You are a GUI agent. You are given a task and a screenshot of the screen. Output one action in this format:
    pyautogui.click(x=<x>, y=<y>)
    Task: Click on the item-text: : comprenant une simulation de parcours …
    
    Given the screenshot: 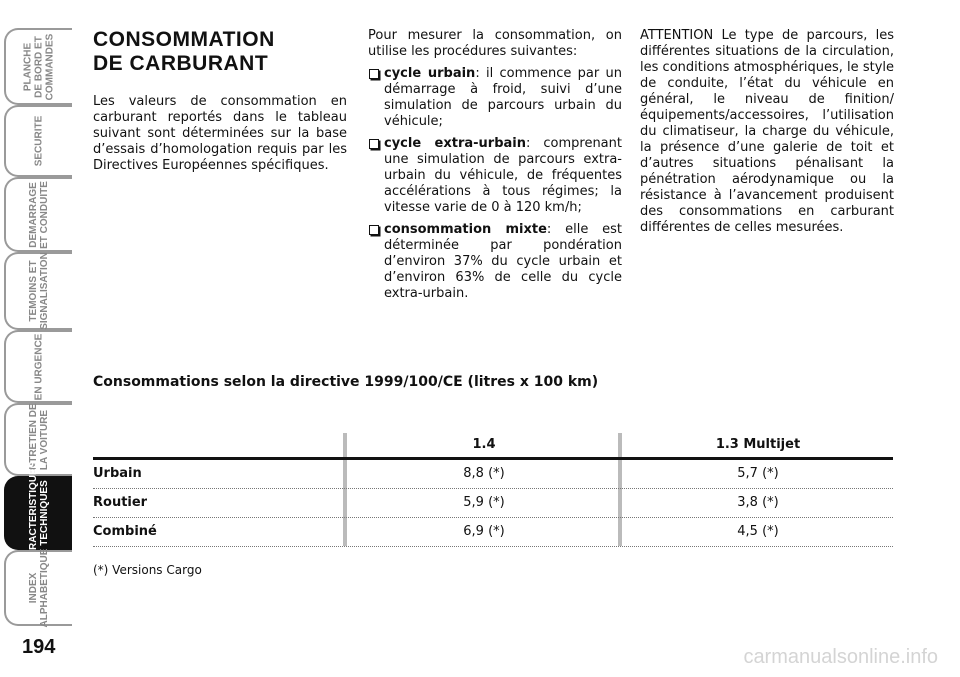 What is the action you would take?
    pyautogui.click(x=503, y=175)
    